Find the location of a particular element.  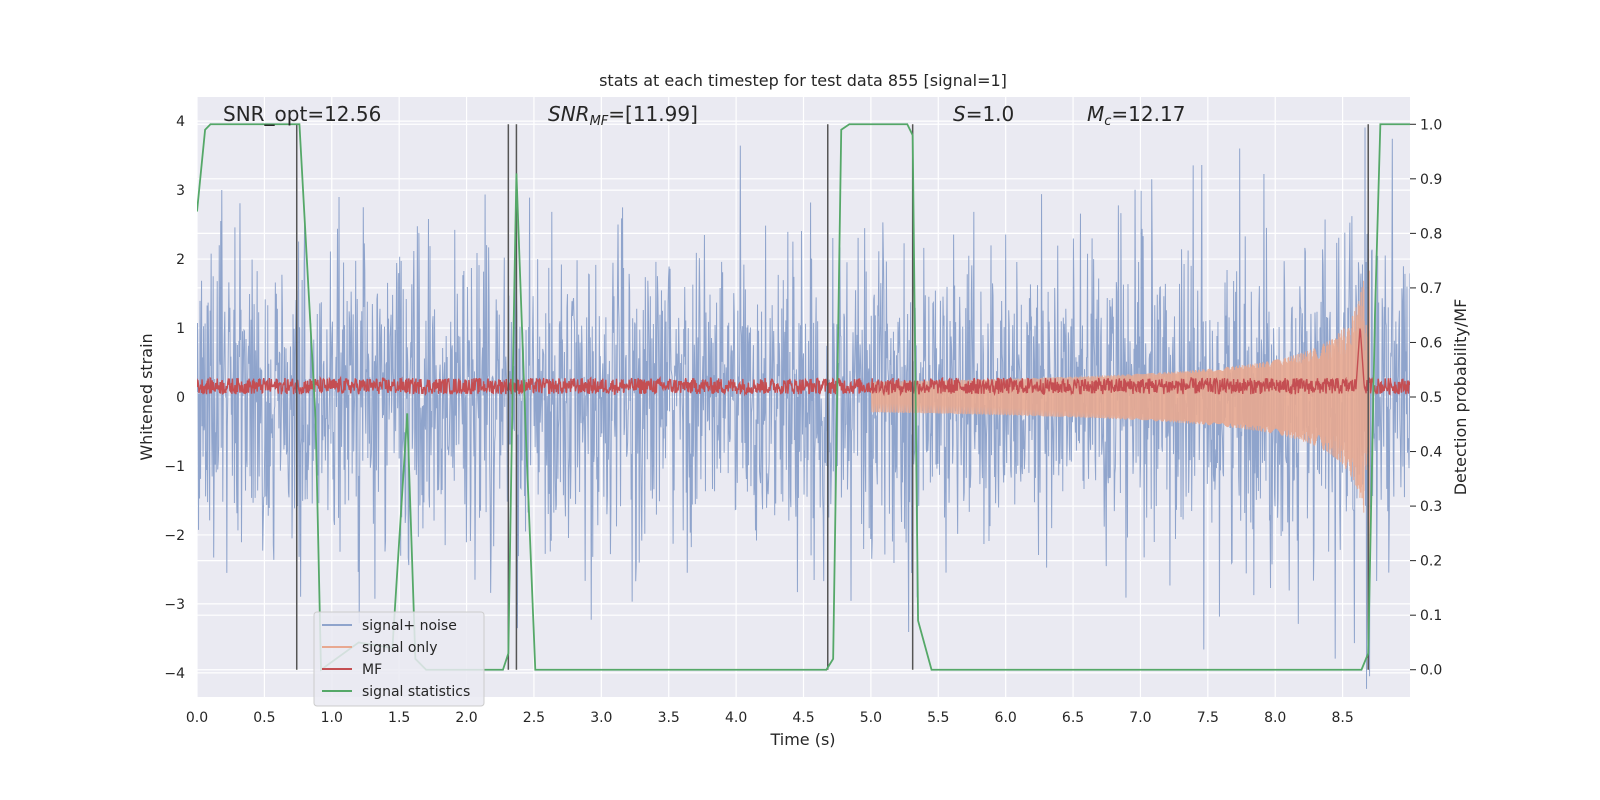

series-mf is located at coordinates (803, 362).